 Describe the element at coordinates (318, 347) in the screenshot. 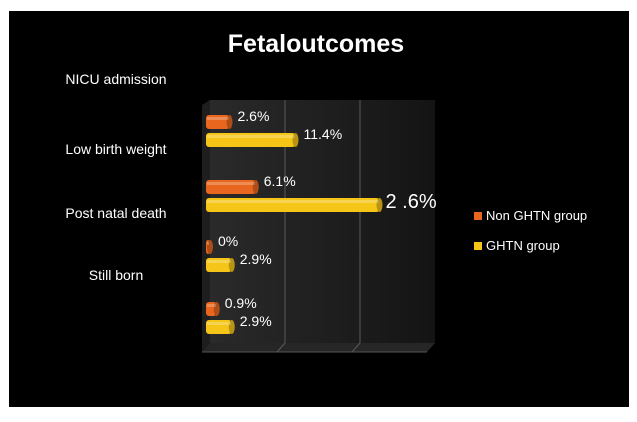

I see `floor` at that location.